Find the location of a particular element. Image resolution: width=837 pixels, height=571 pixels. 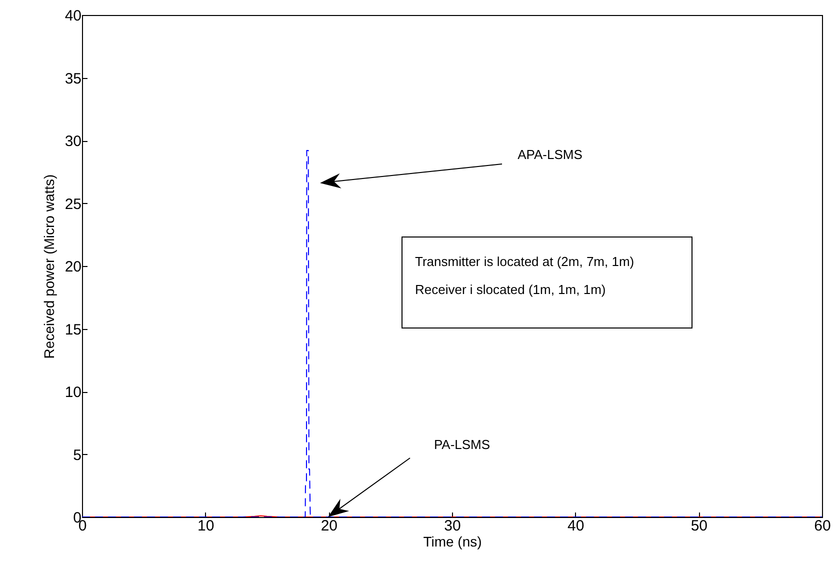

y-tick-label: 25 is located at coordinates (73, 204).